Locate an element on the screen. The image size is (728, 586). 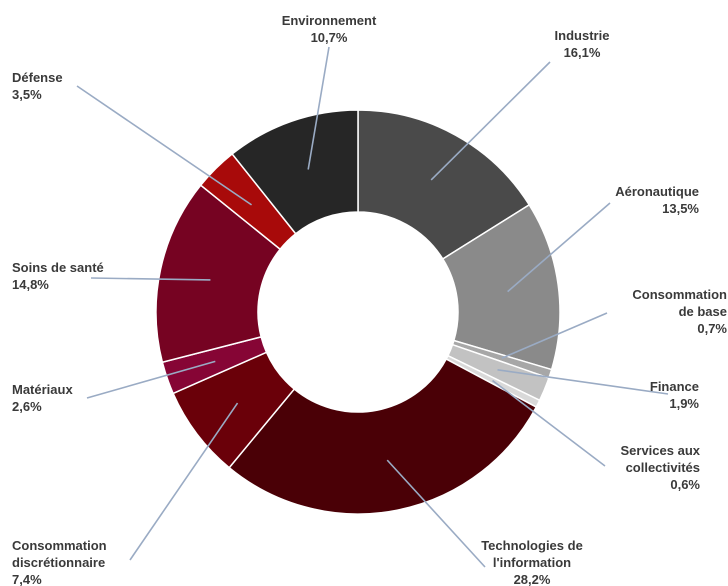
value-label-finance: 1,9% is located at coordinates (684, 403).